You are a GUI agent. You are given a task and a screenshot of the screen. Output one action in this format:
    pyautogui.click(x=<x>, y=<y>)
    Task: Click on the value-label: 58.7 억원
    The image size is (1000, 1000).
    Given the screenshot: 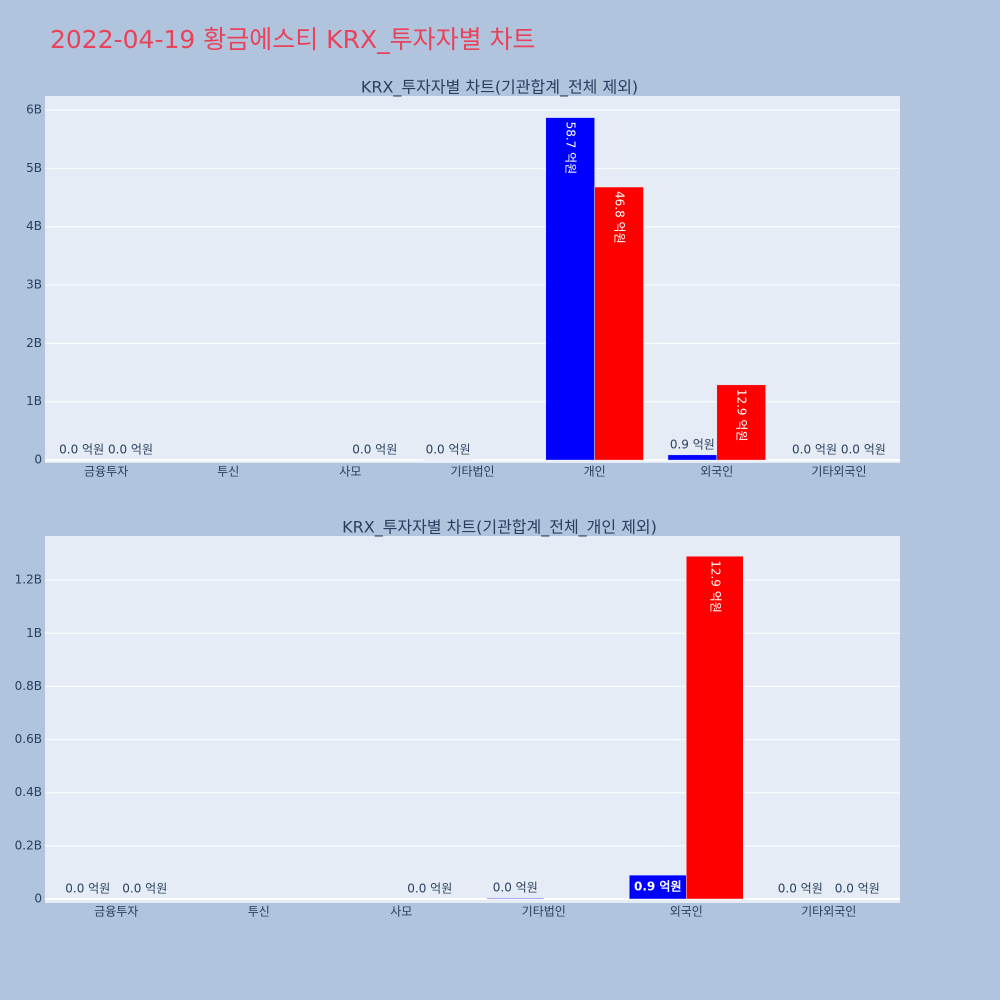 What is the action you would take?
    pyautogui.click(x=571, y=148)
    